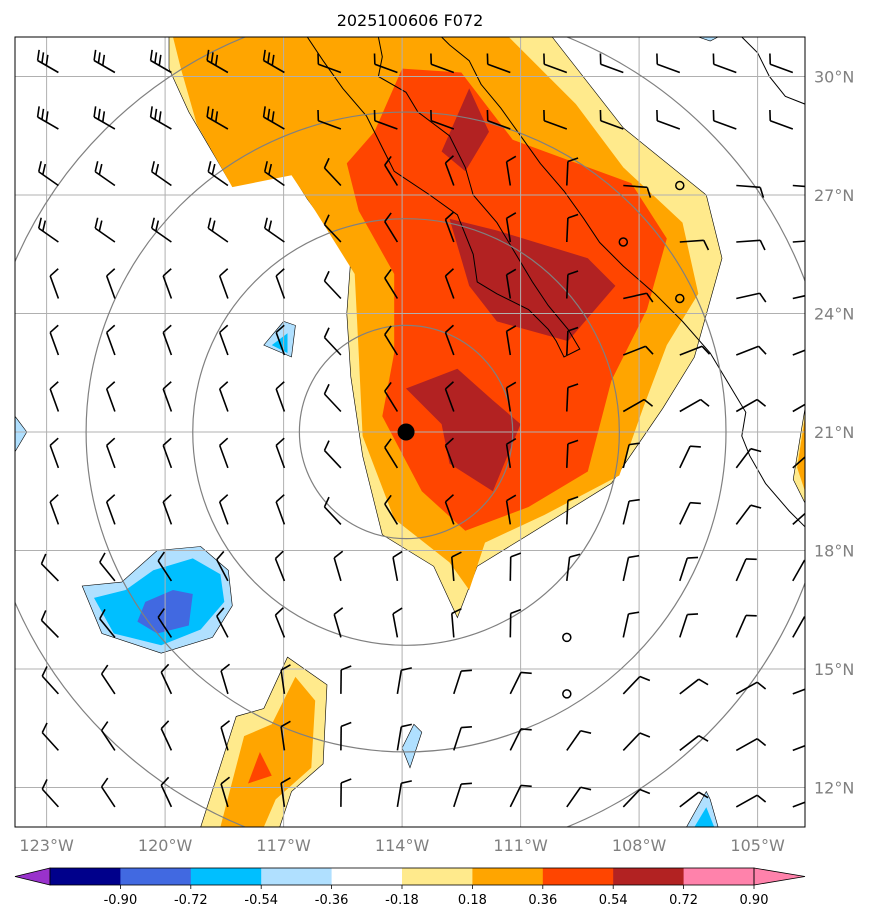 This screenshot has height=924, width=876. Describe the element at coordinates (834, 432) in the screenshot. I see `latitude-label: 21°N` at that location.